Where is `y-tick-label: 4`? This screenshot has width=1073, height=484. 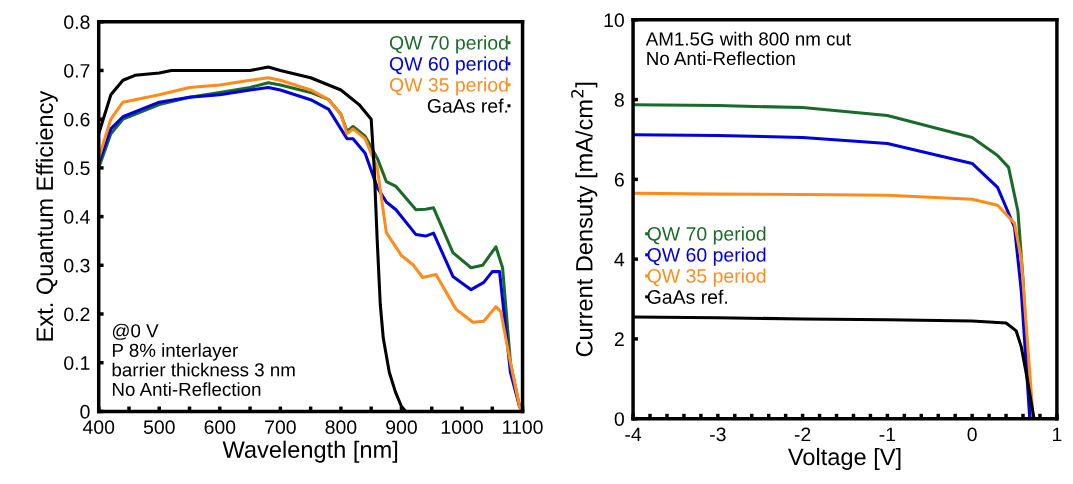 y-tick-label: 4 is located at coordinates (619, 259).